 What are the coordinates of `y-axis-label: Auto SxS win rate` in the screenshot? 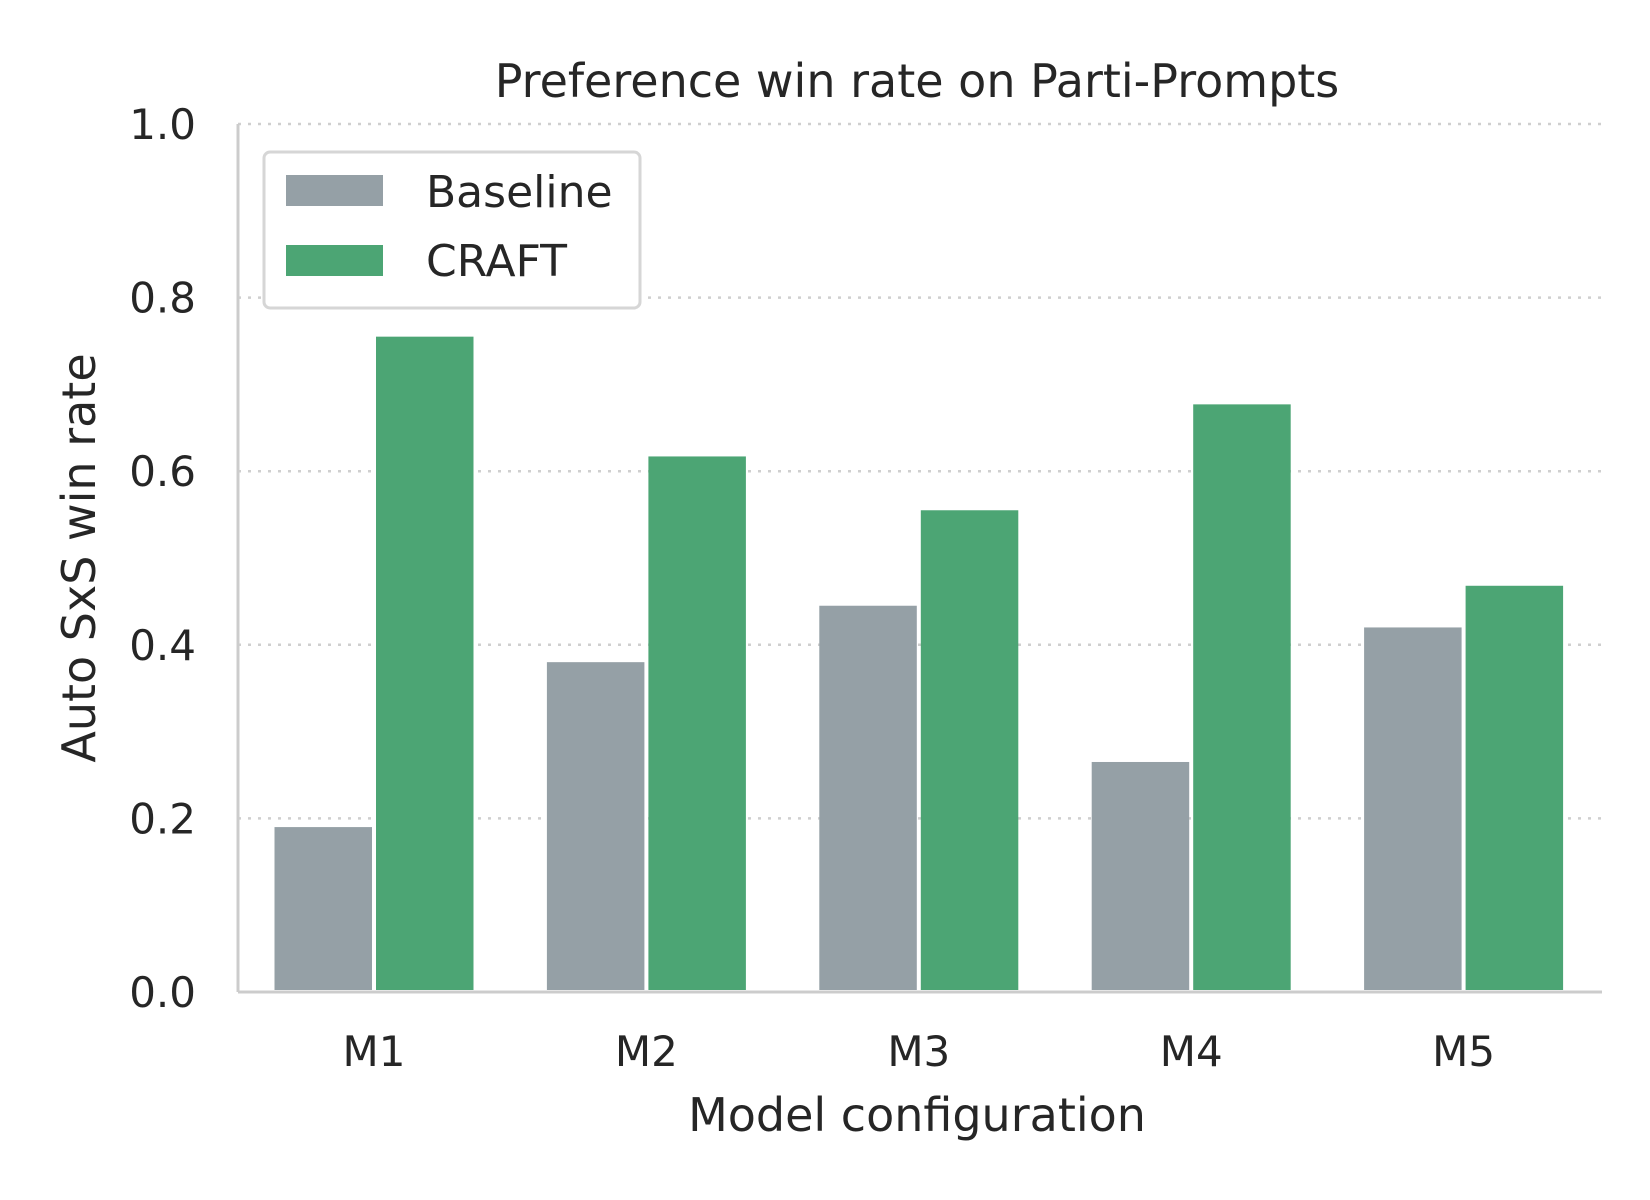 It's located at (79, 557).